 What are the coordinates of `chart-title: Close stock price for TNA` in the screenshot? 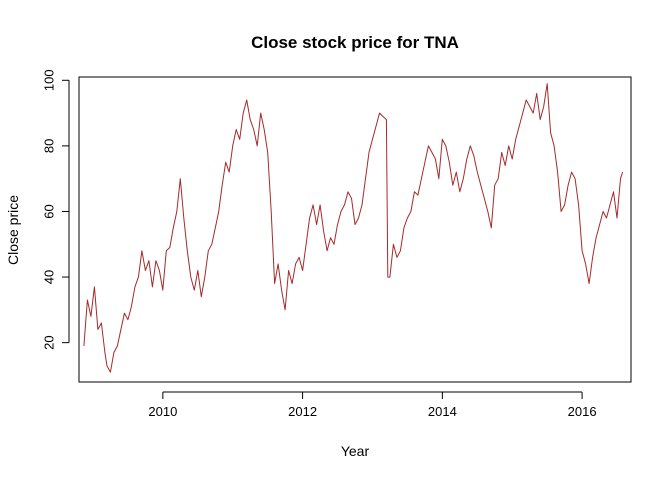 It's located at (355, 42).